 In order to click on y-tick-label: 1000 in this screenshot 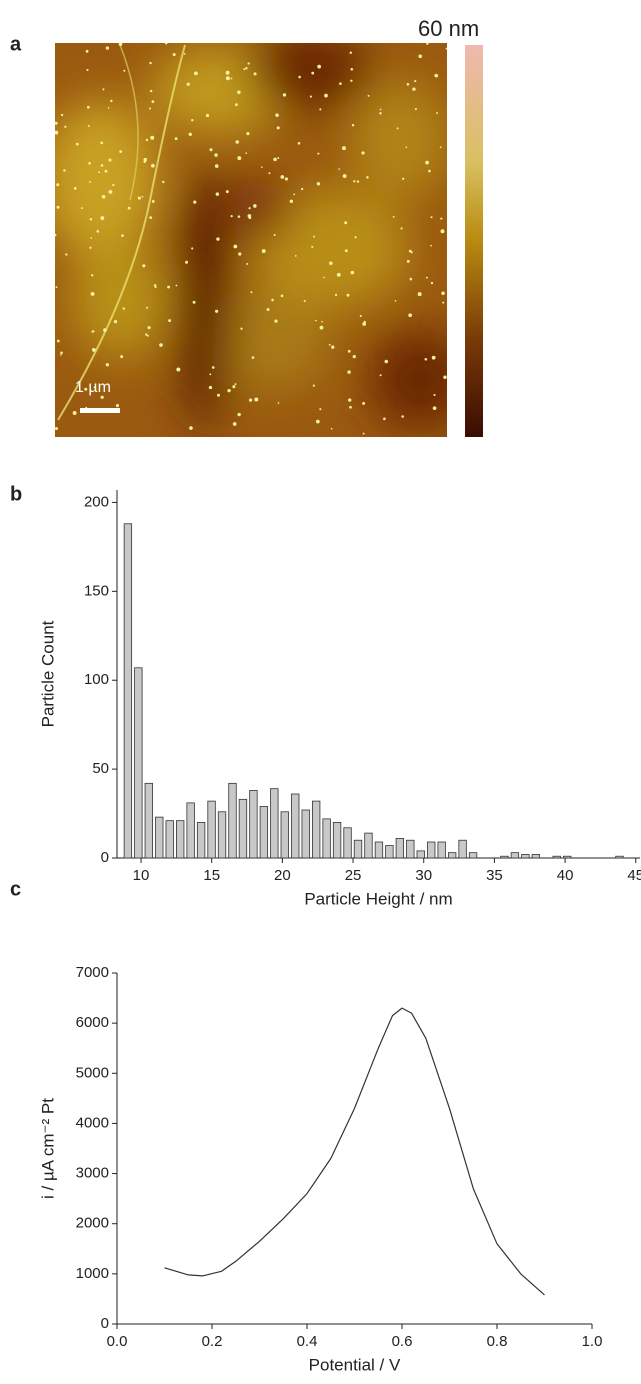, I will do `click(92, 1273)`.